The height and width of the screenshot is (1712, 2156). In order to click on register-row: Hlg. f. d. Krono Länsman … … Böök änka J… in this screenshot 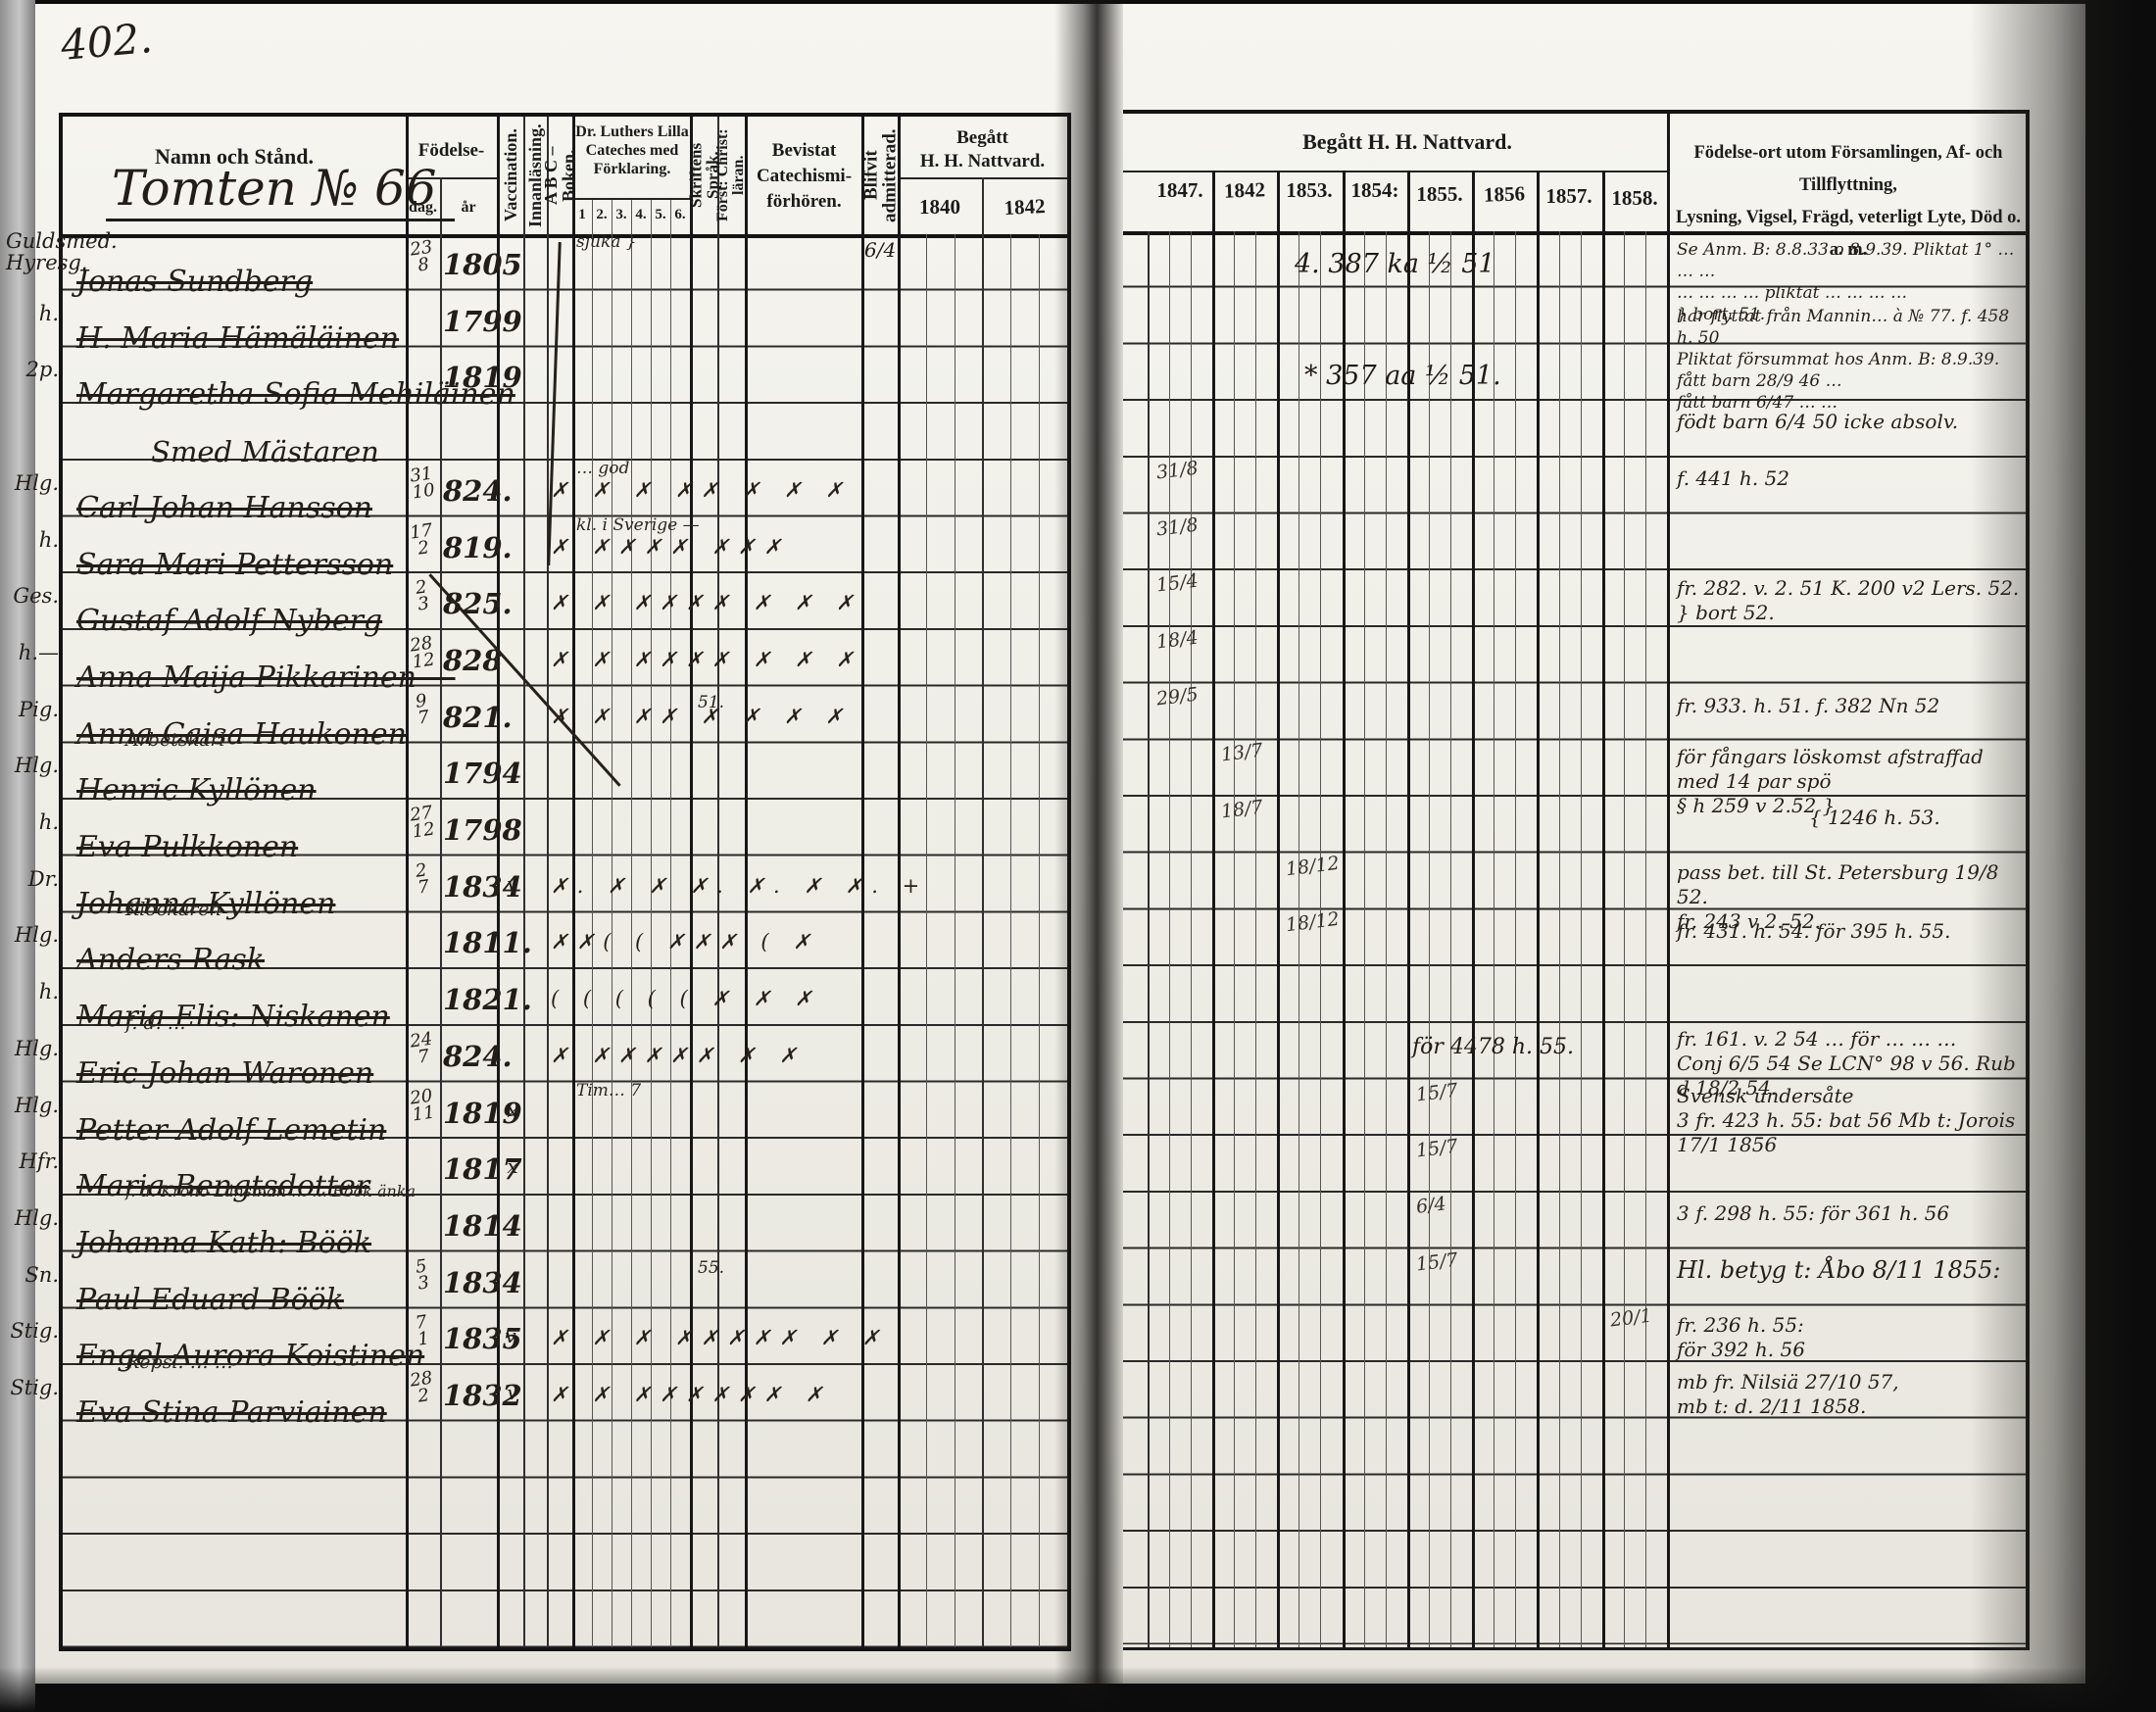, I will do `click(541, 1221)`.